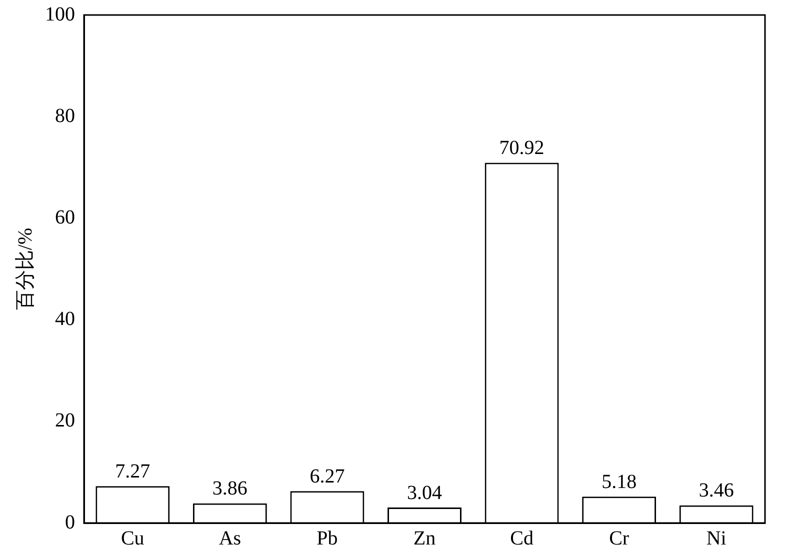 This screenshot has width=800, height=560. Describe the element at coordinates (70, 522) in the screenshot. I see `y-tick-label: 0` at that location.